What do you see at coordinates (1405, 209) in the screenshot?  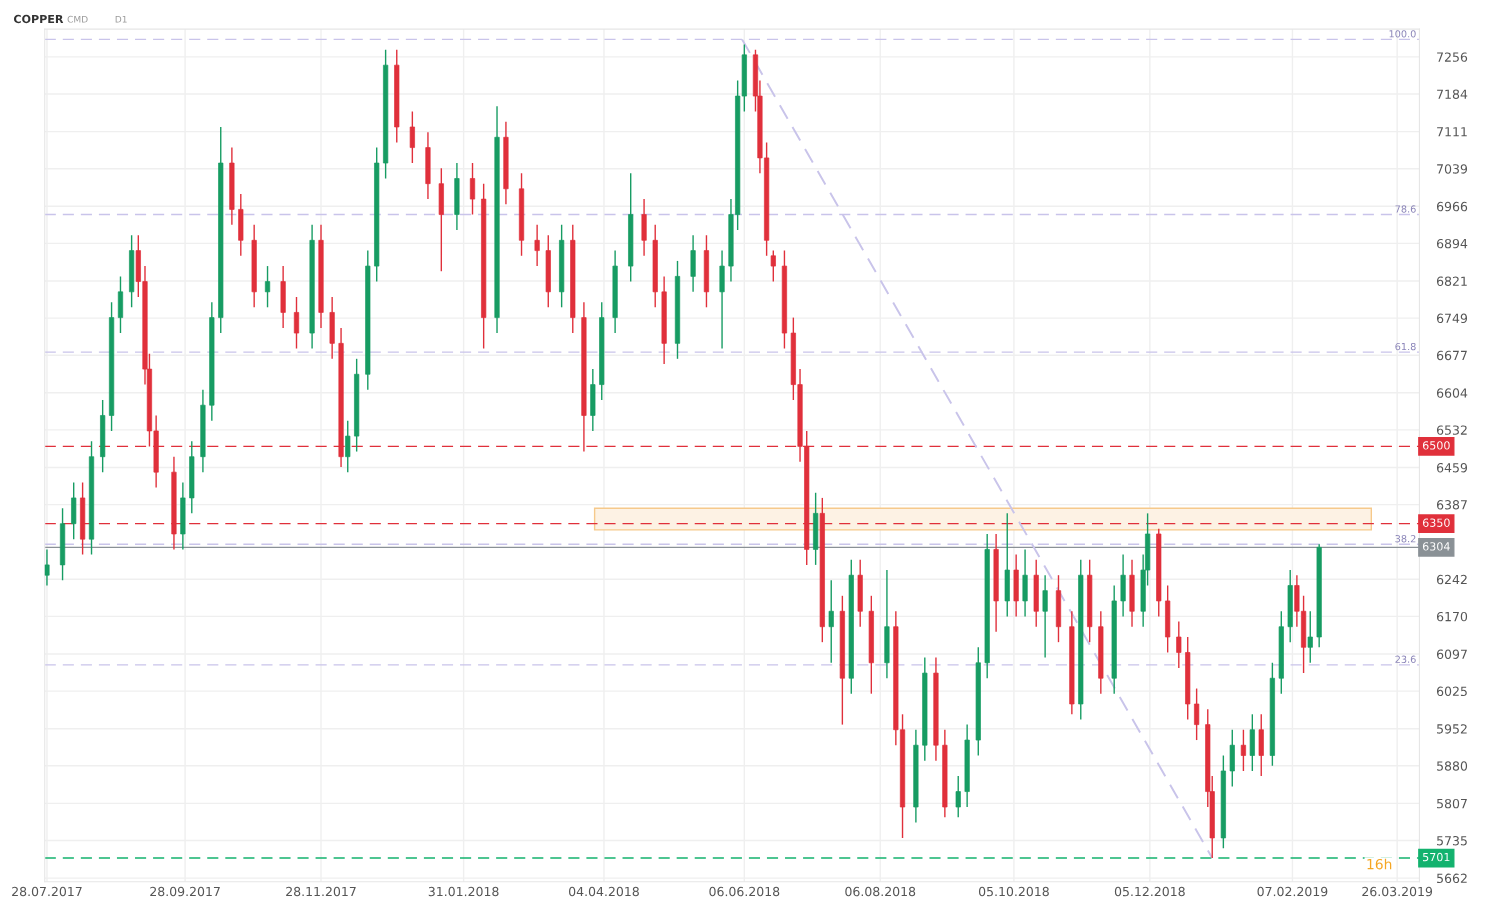 I see `annotation: 78.6` at bounding box center [1405, 209].